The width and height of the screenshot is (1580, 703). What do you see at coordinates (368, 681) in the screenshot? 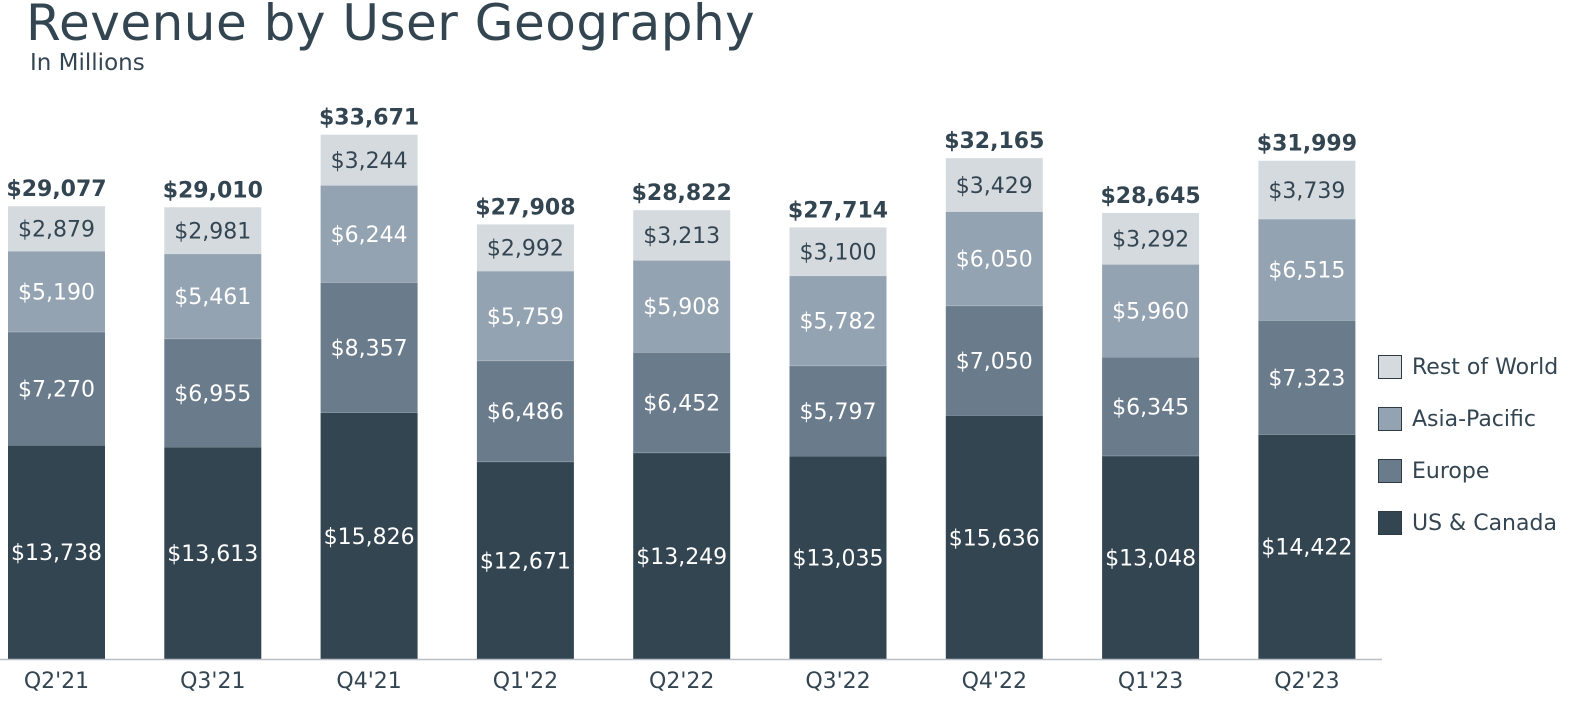
I see `x-tick-label: Q4'21` at bounding box center [368, 681].